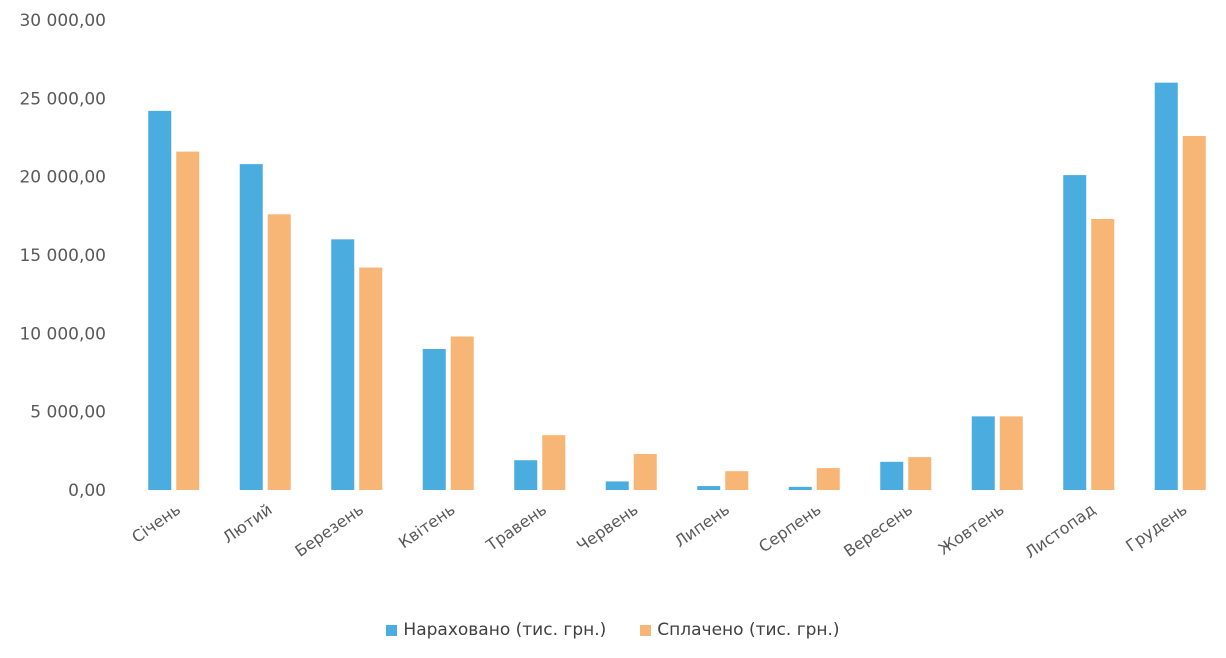 The width and height of the screenshot is (1226, 658). Describe the element at coordinates (878, 530) in the screenshot. I see `x-category-label: Вересень` at that location.